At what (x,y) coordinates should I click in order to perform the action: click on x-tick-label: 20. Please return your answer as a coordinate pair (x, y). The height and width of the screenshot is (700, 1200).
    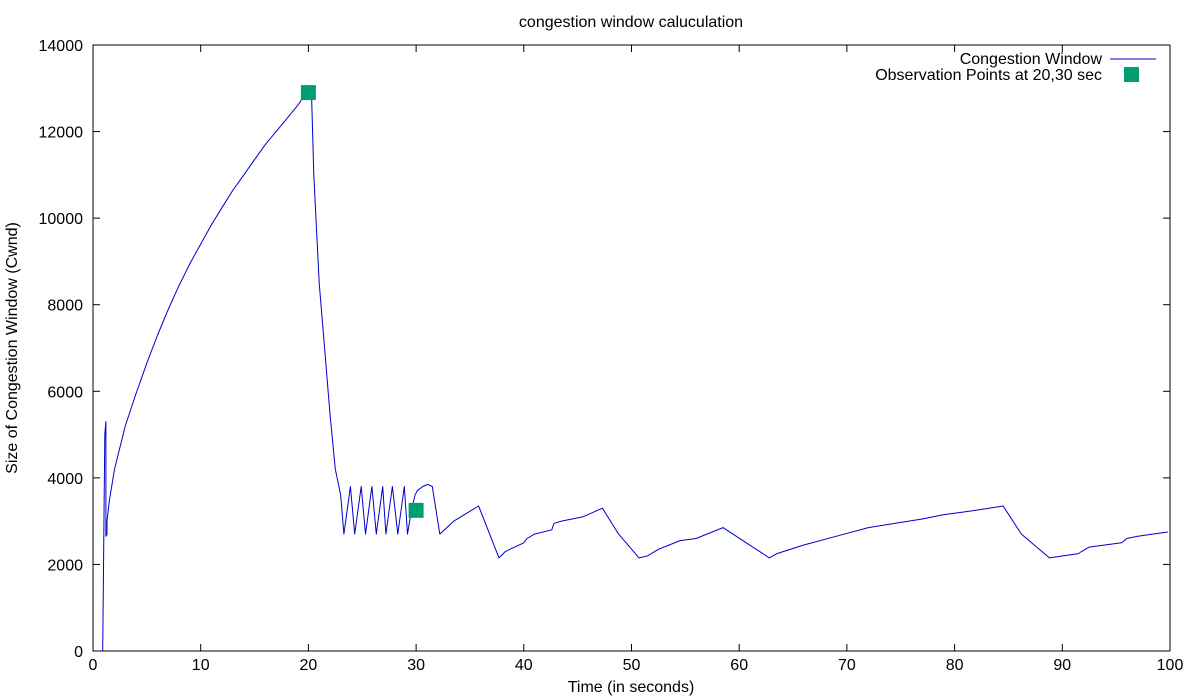
    Looking at the image, I should click on (309, 665).